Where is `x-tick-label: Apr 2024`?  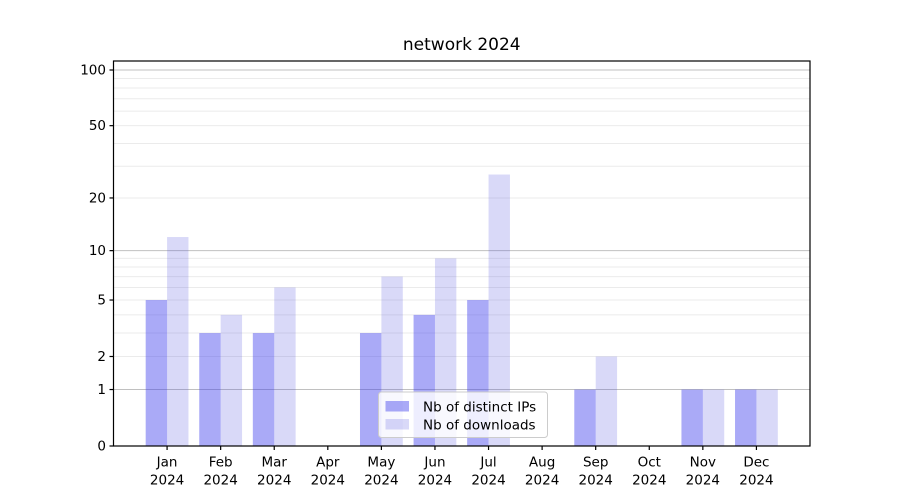 x-tick-label: Apr 2024 is located at coordinates (328, 472).